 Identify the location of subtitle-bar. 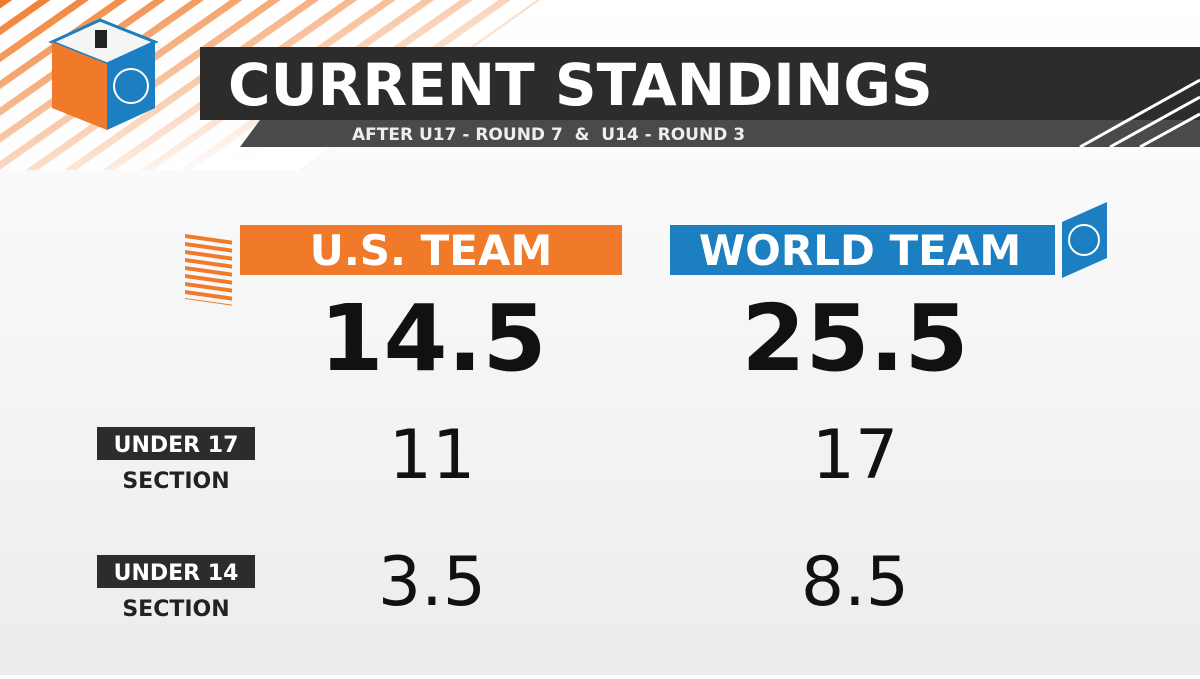
(720, 133).